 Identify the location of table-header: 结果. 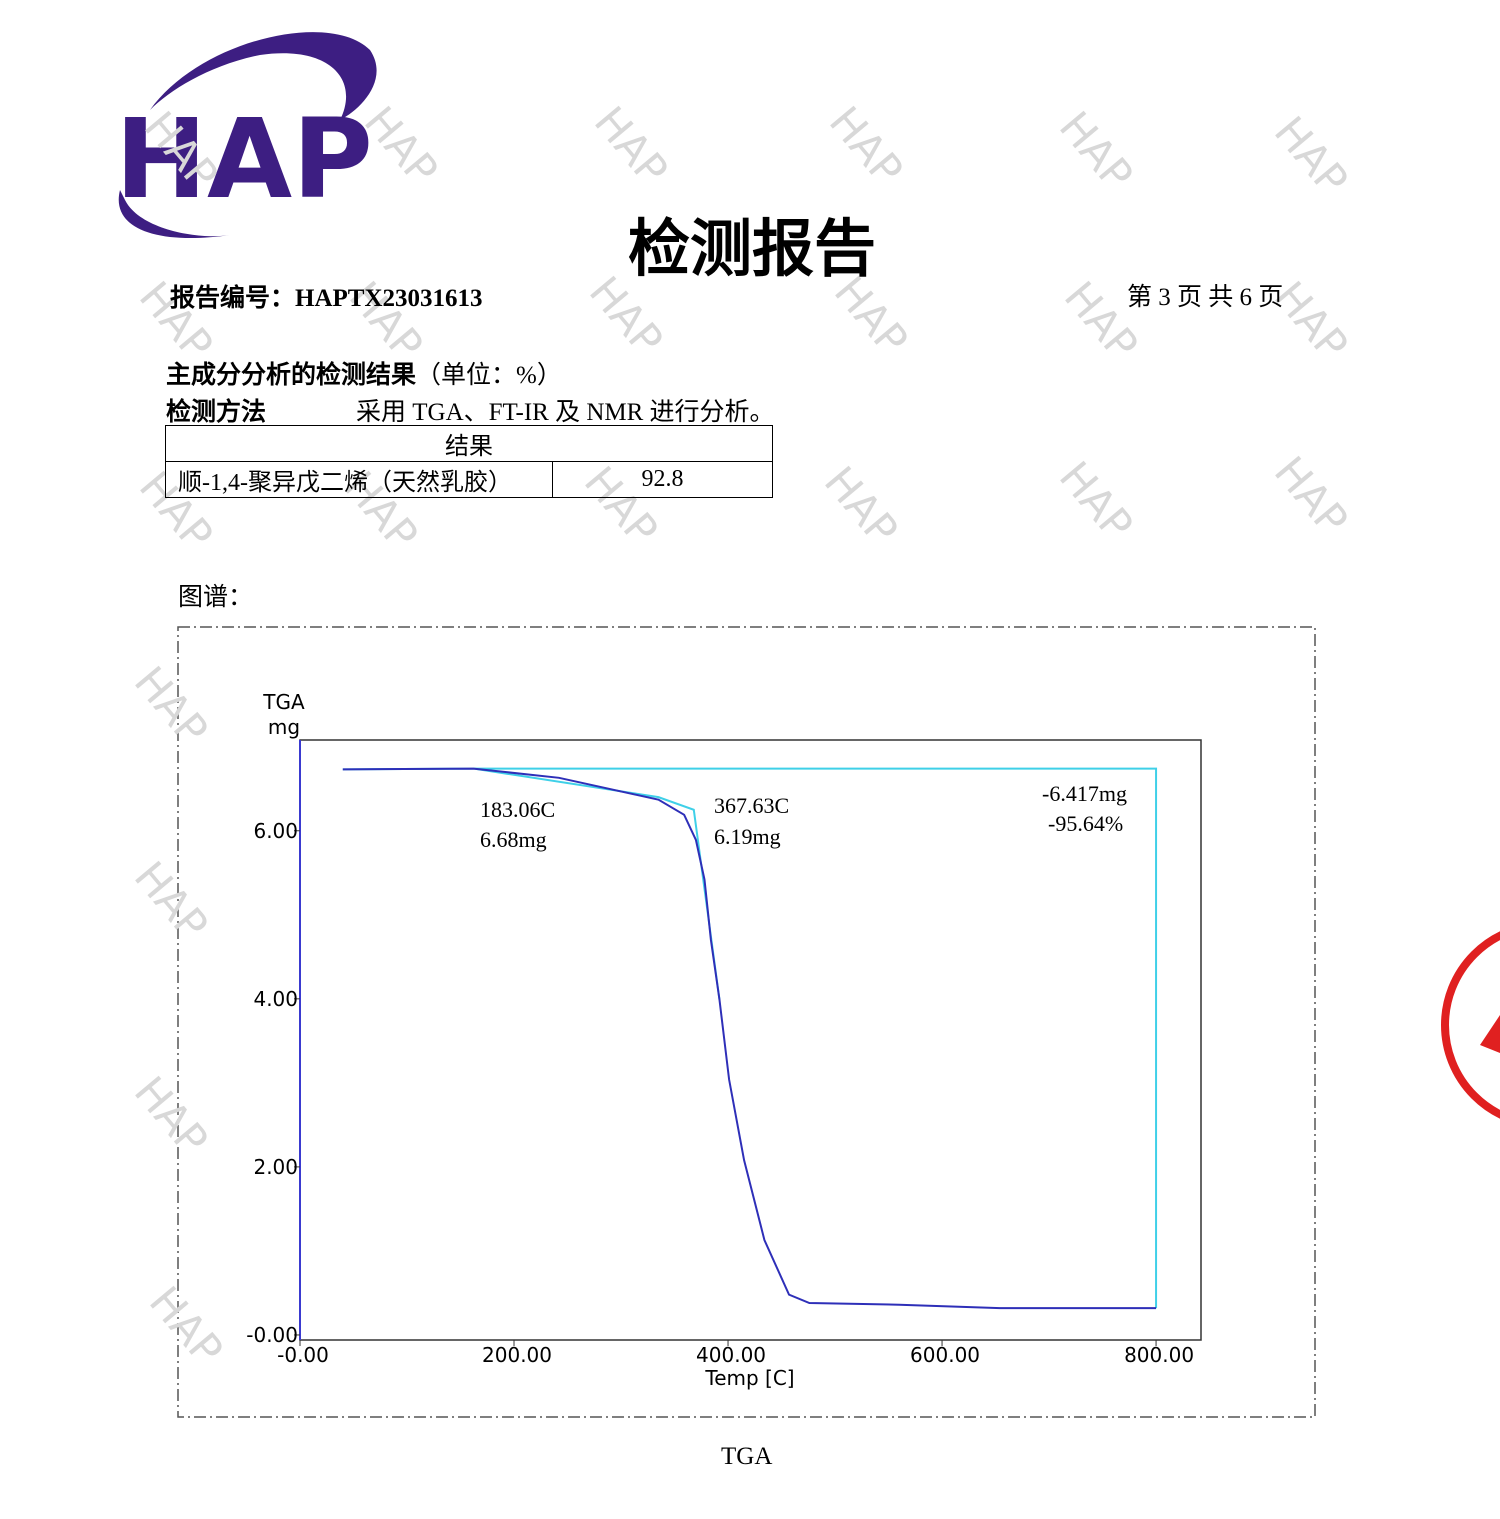
(469, 443).